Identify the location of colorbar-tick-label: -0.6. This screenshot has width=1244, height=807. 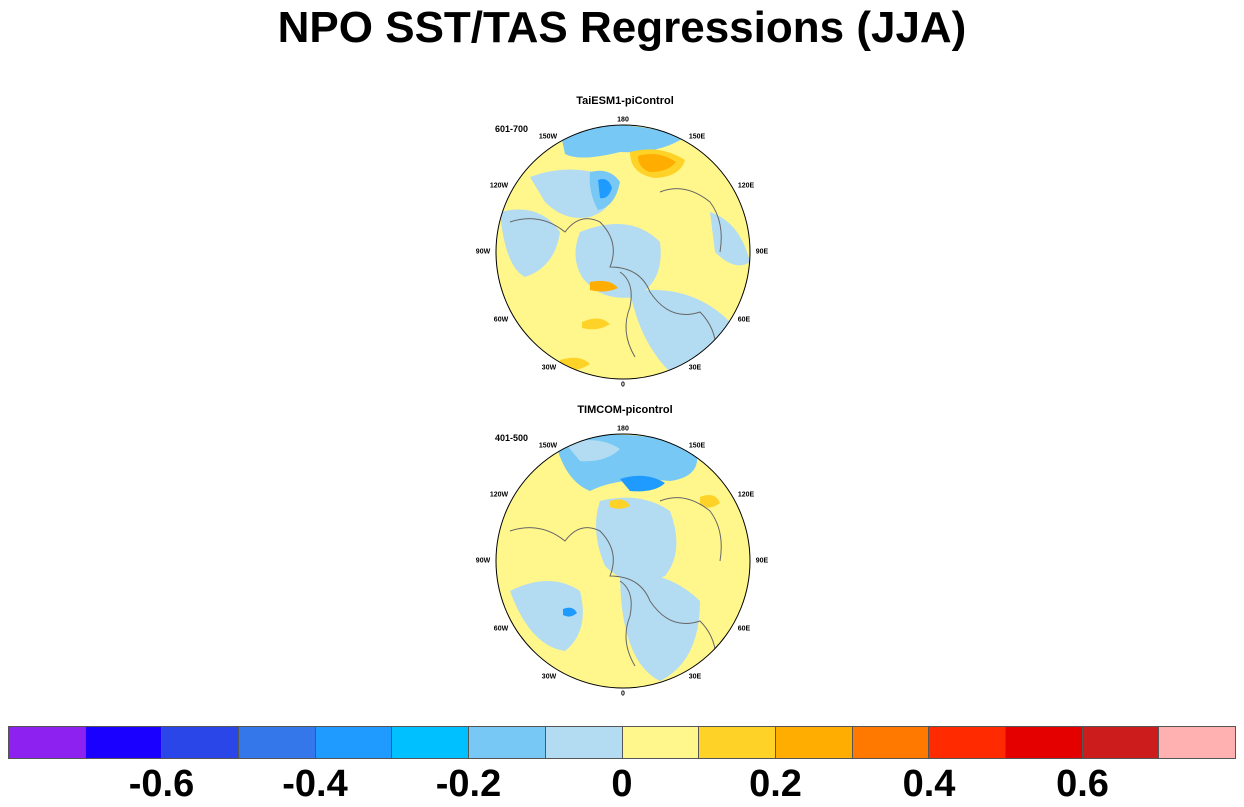
(161, 784).